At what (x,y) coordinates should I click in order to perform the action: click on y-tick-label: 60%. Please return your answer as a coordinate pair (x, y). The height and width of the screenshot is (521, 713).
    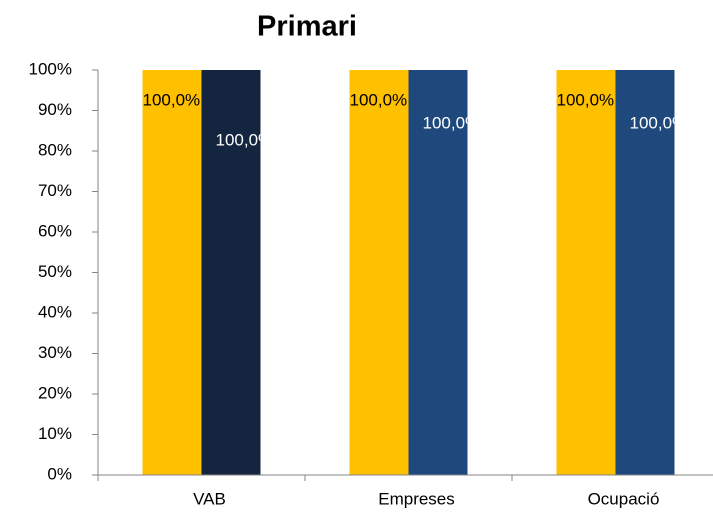
    Looking at the image, I should click on (55, 230).